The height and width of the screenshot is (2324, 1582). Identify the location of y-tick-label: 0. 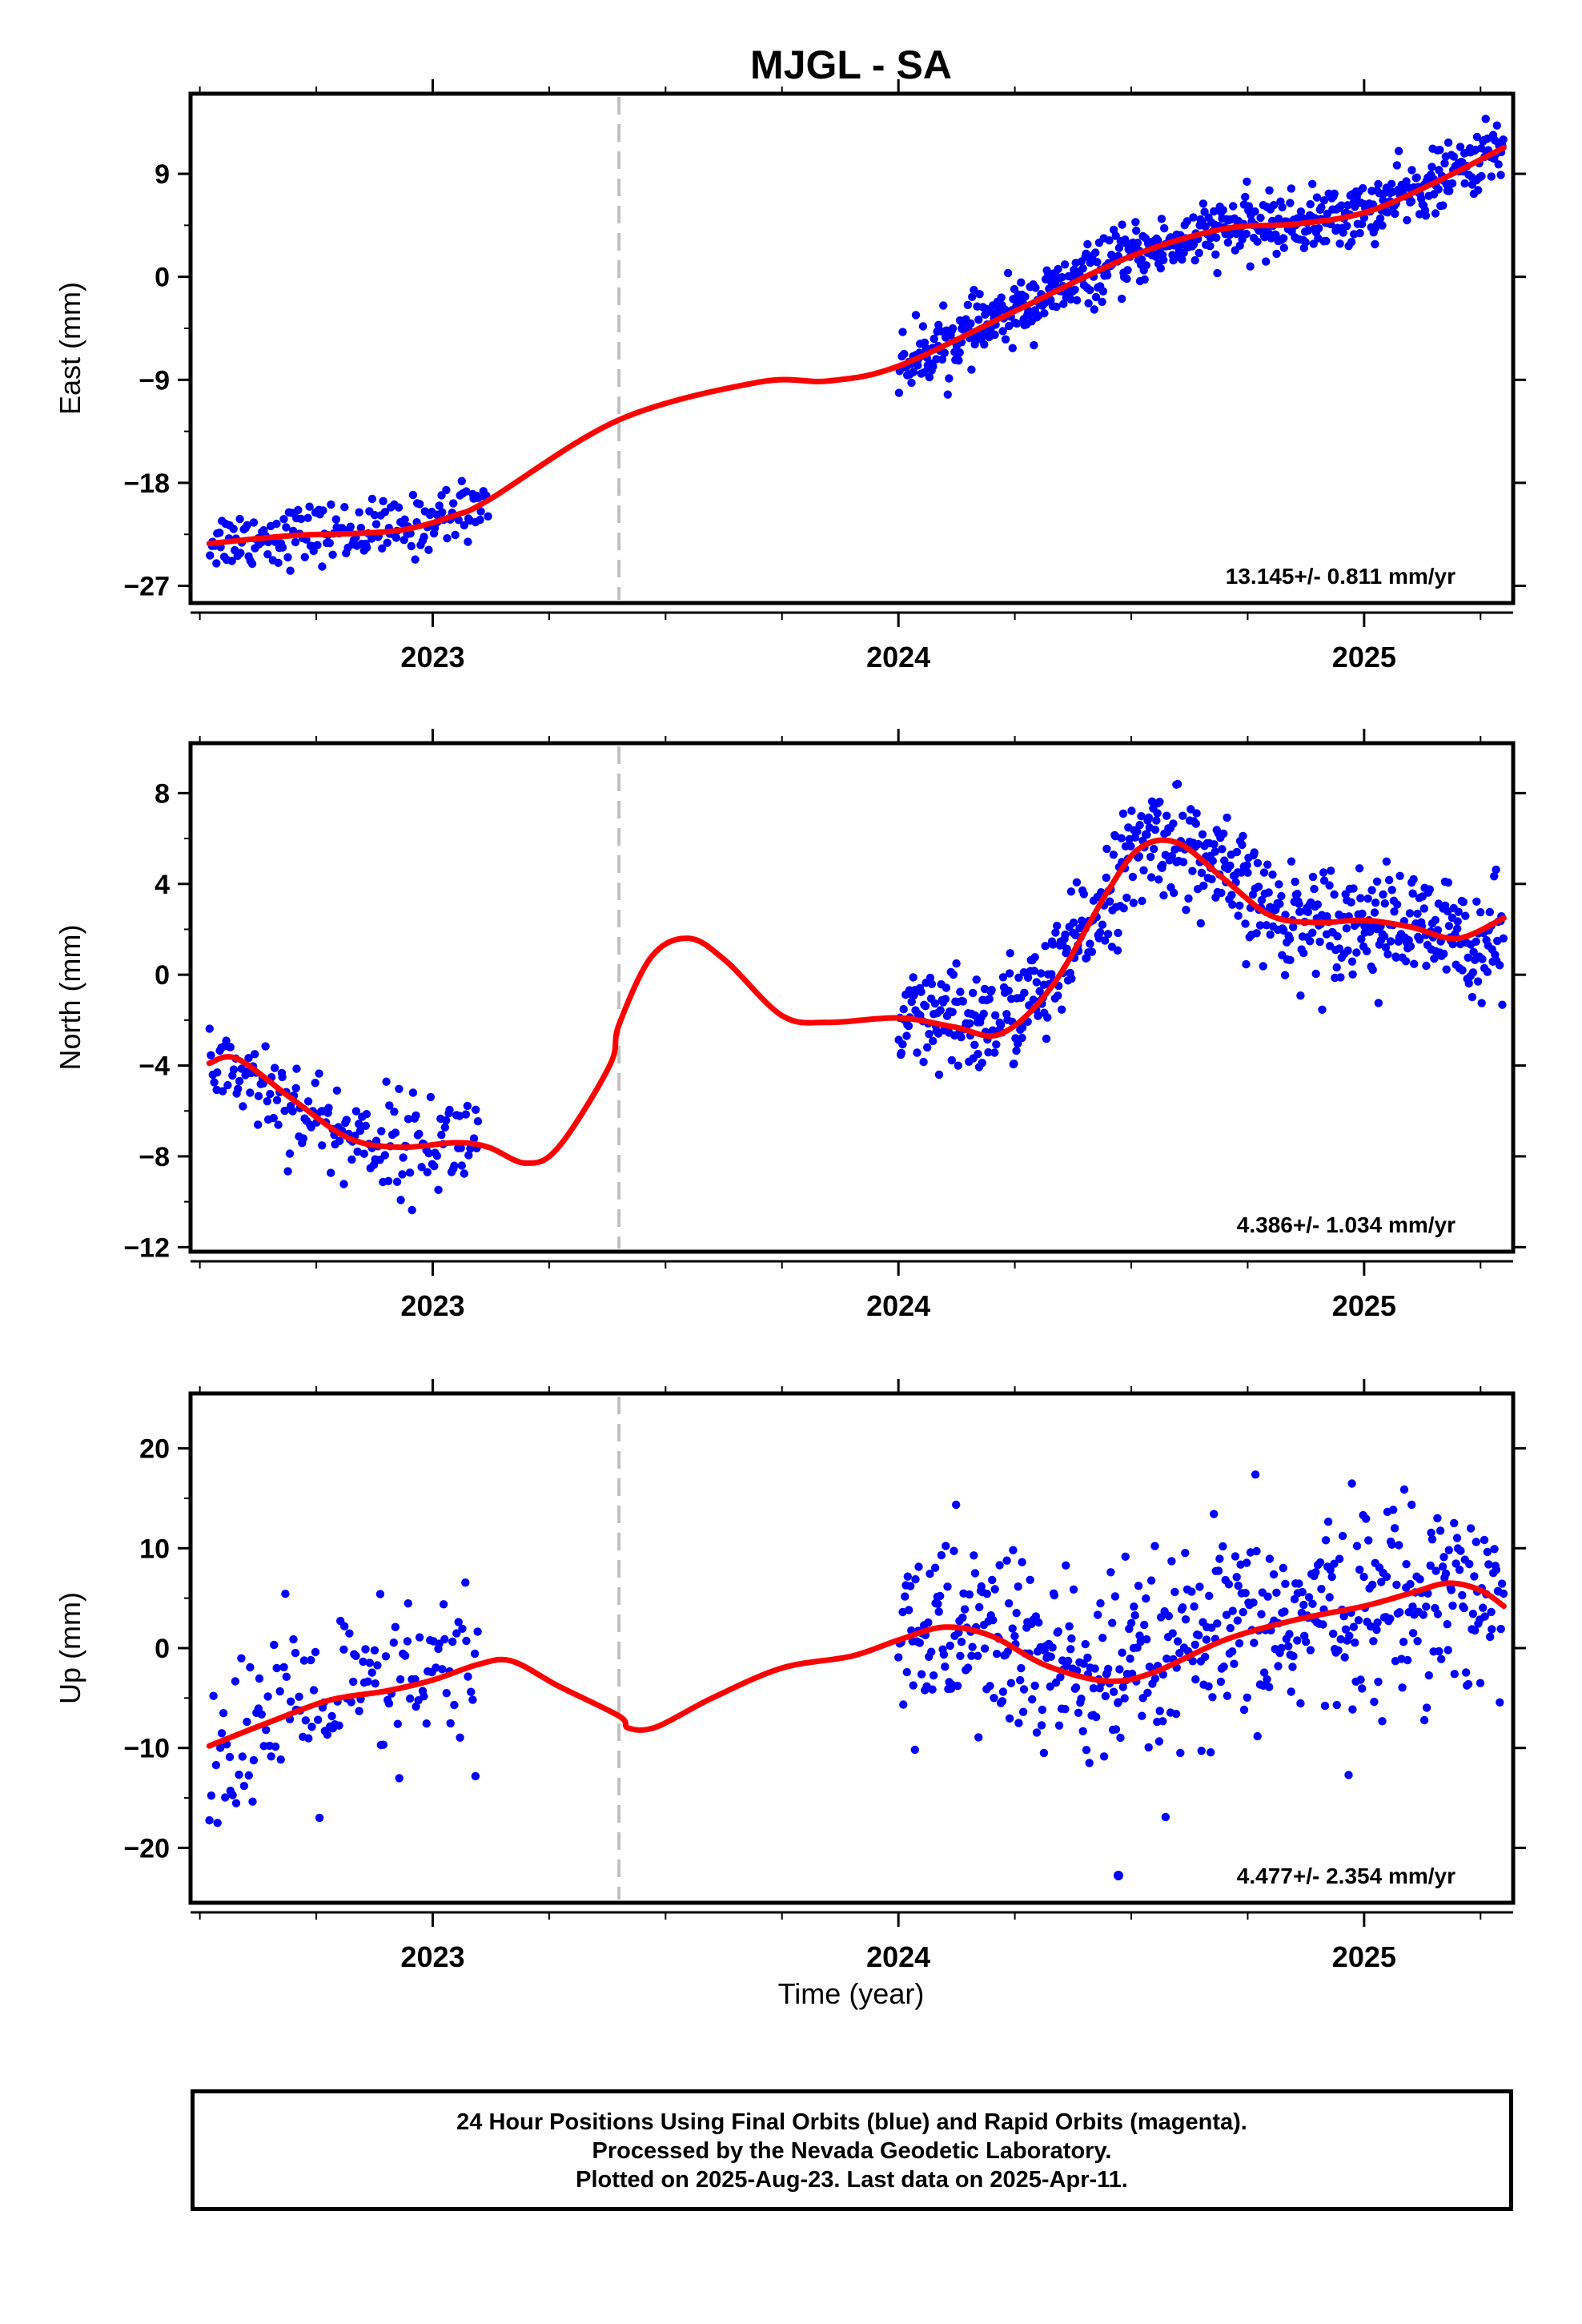
(162, 1649).